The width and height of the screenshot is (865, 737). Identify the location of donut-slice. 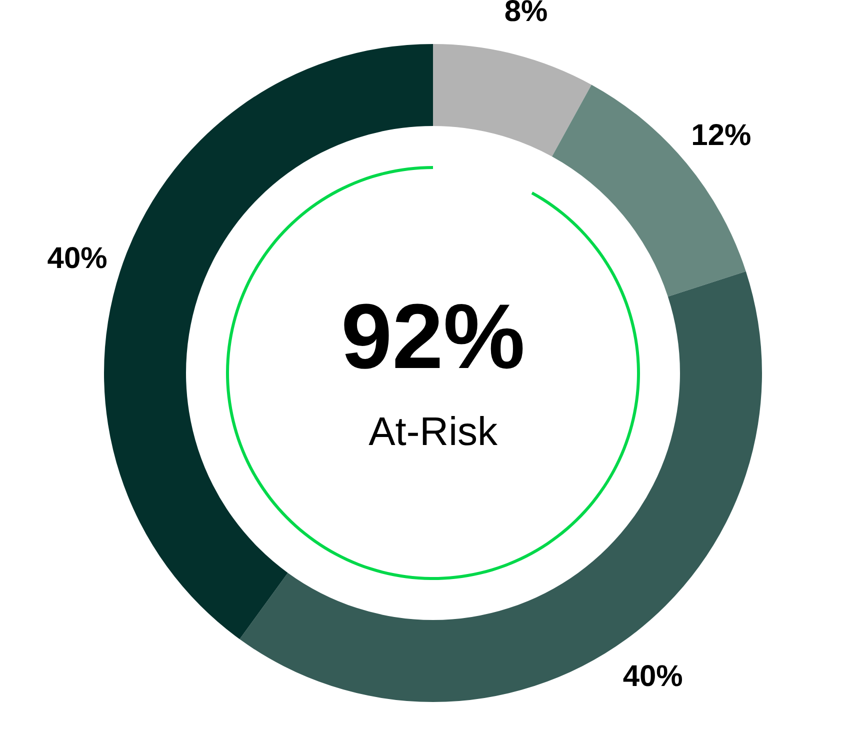
(512, 100).